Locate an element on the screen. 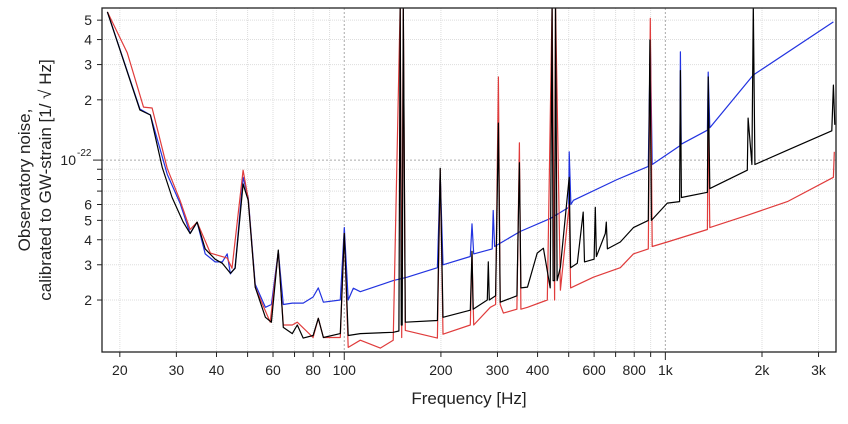  x-tick-label: 800 is located at coordinates (635, 370).